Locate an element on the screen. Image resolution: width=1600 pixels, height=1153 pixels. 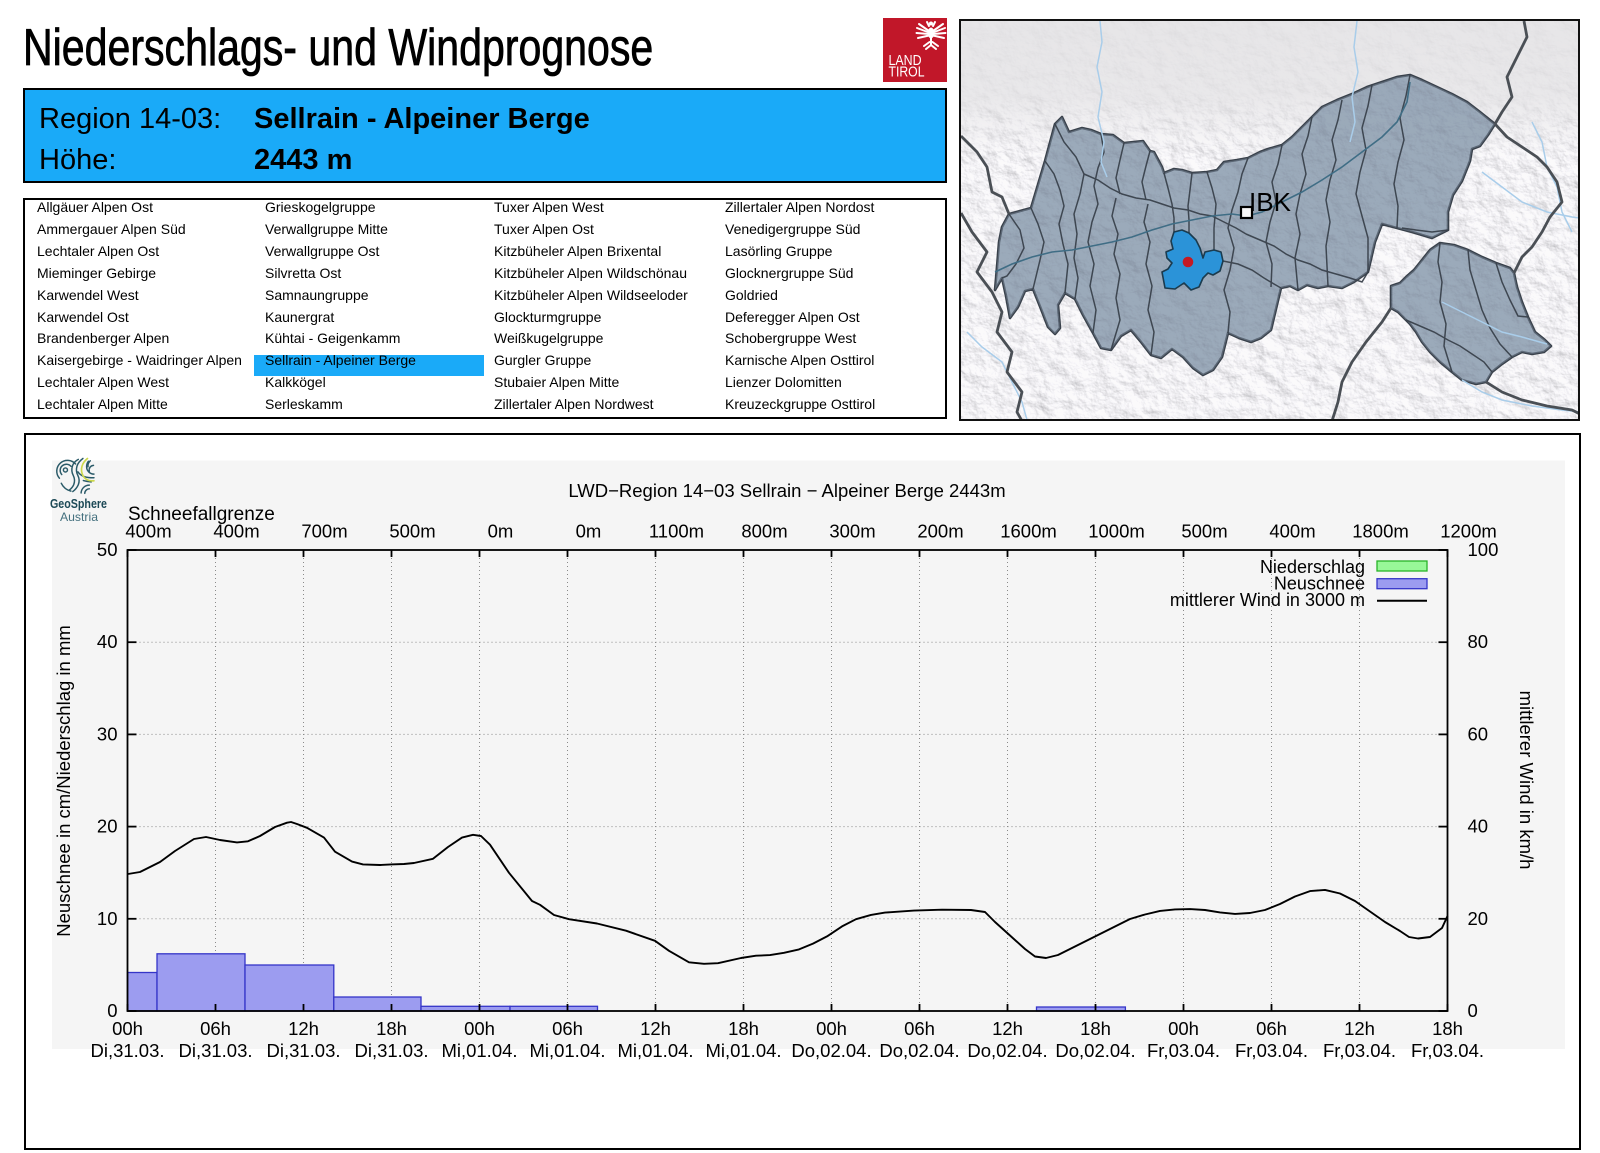
svg-text: 1600m is located at coordinates (1028, 531).